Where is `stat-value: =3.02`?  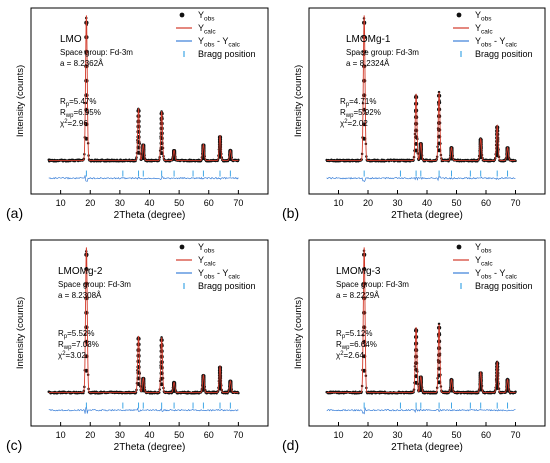
stat-value: =3.02 is located at coordinates (76, 355).